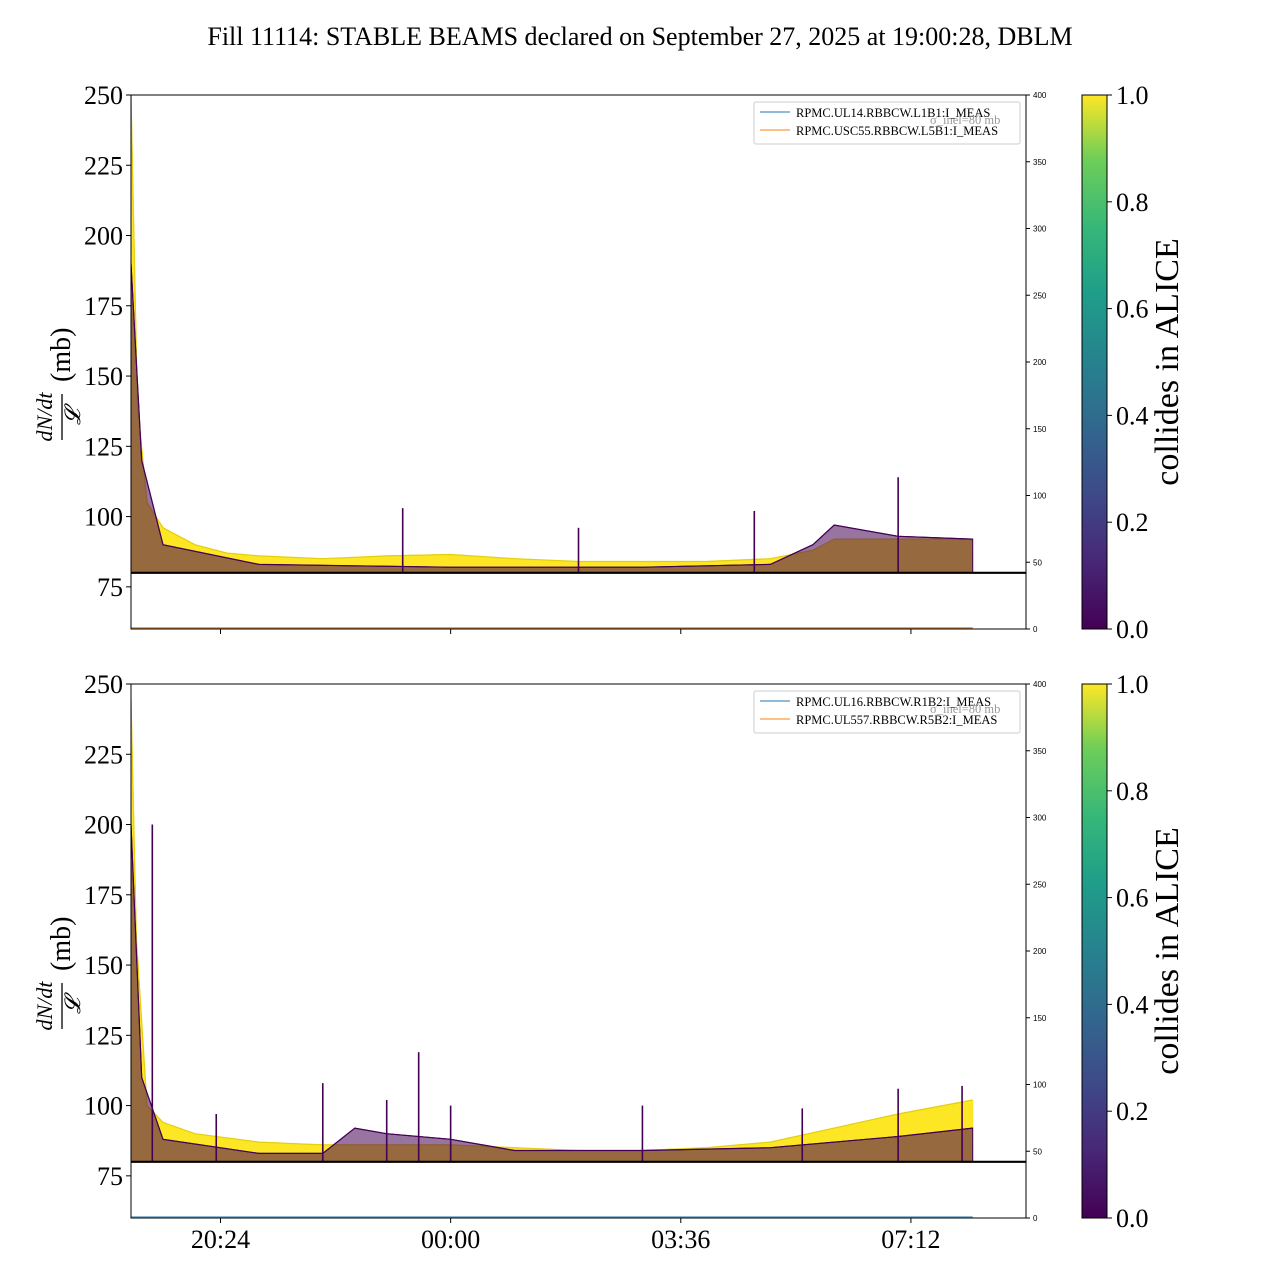 The width and height of the screenshot is (1280, 1280). Describe the element at coordinates (220, 1239) in the screenshot. I see `bottom-x-tick-label: 20:24` at that location.